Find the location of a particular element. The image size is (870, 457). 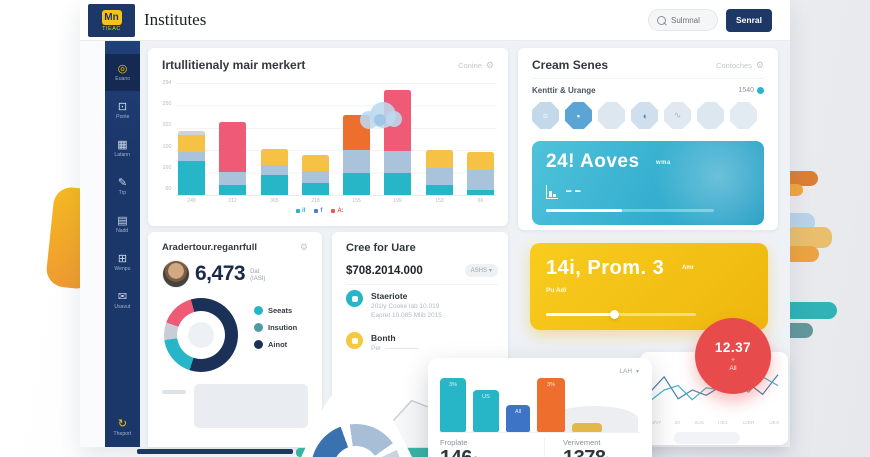

sales-item-body: Bonth Per is located at coordinates (395, 342).